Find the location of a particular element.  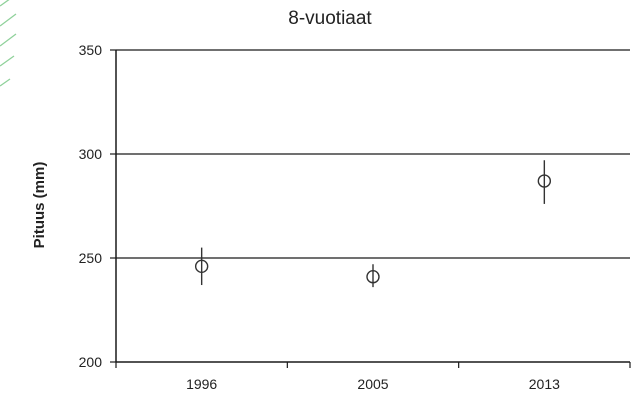

x-tick-label-2005: 2005 is located at coordinates (372, 384).